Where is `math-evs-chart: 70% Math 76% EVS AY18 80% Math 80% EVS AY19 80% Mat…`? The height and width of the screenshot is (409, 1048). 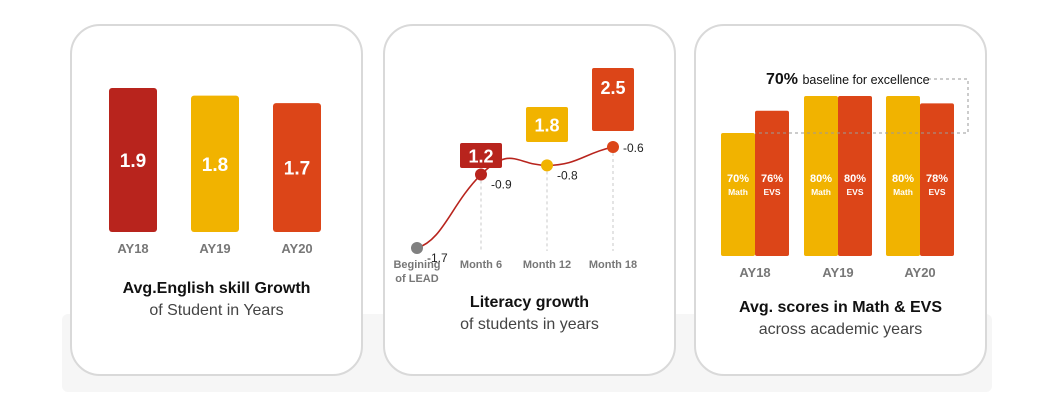
math-evs-chart: 70% Math 76% EVS AY18 80% Math 80% EVS AY19 80% Mat… is located at coordinates (845, 175).